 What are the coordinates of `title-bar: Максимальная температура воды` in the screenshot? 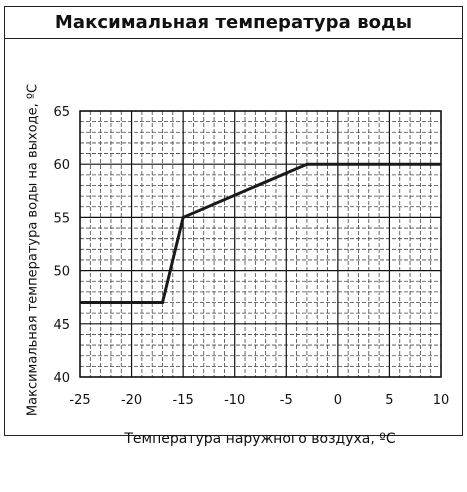 It's located at (233, 23).